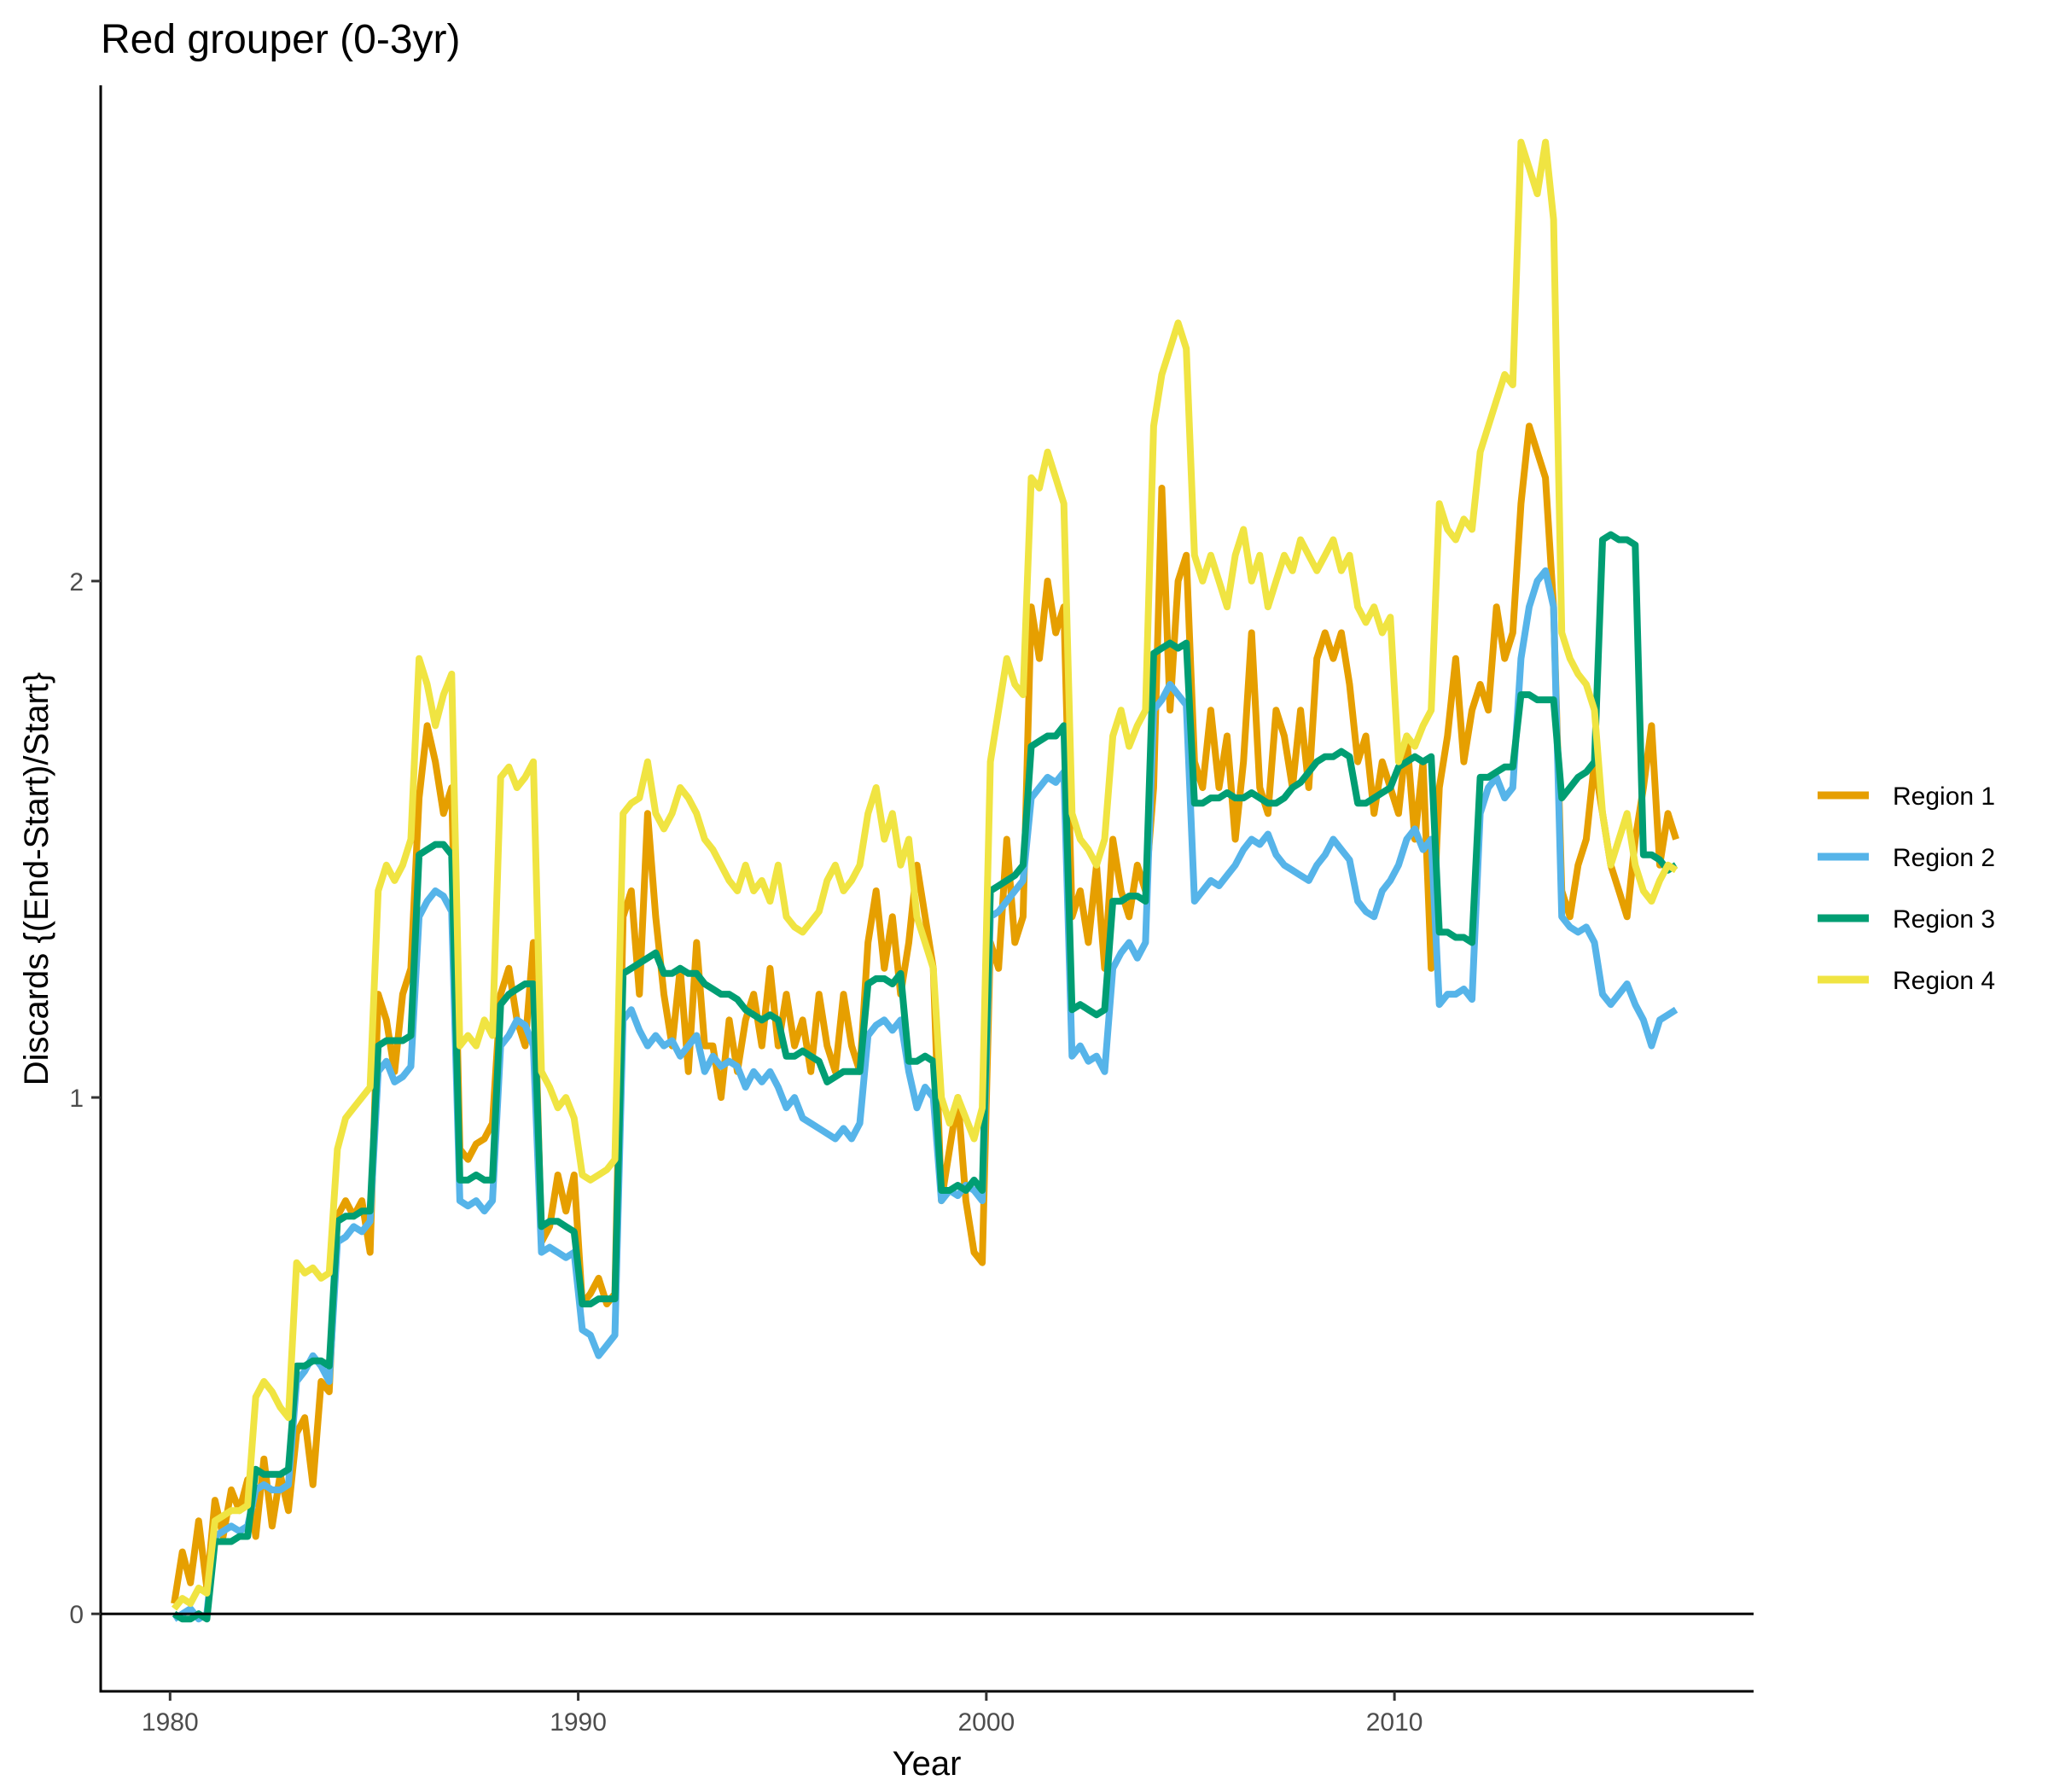 This screenshot has width=2048, height=1792. I want to click on legend: Region 1 Region 2 Region 3 Region 4, so click(1907, 889).